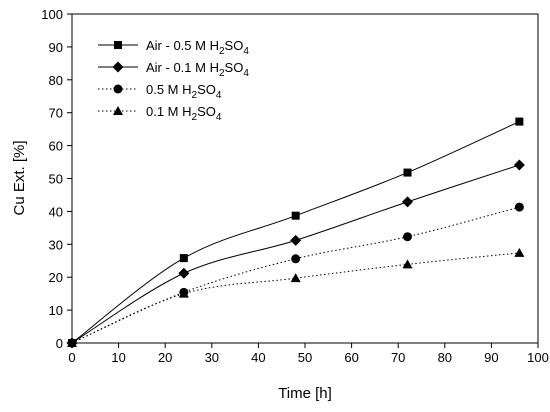 The image size is (550, 412). Describe the element at coordinates (305, 357) in the screenshot. I see `x-tick-label: 50` at that location.